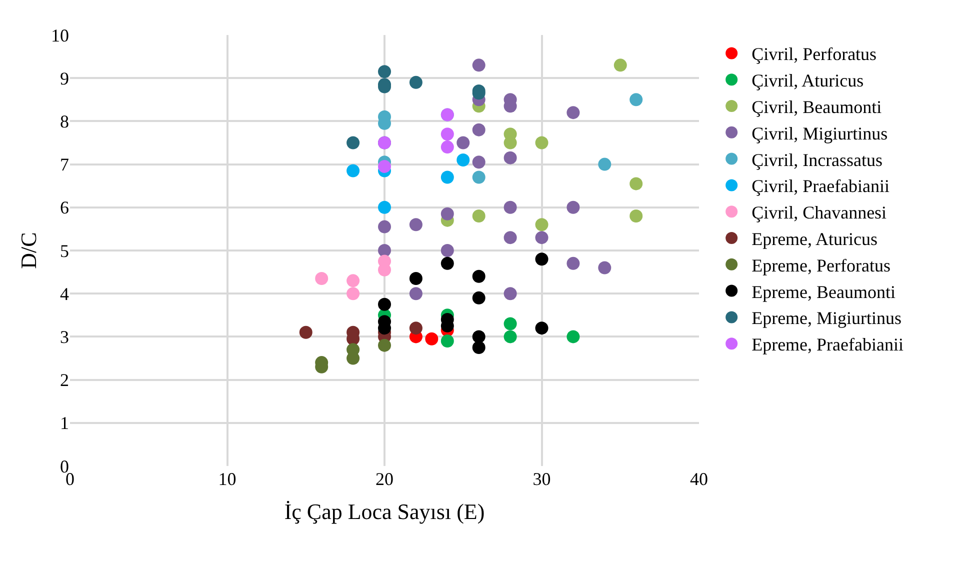 The height and width of the screenshot is (576, 979). What do you see at coordinates (699, 479) in the screenshot?
I see `x-tick-label: 40` at bounding box center [699, 479].